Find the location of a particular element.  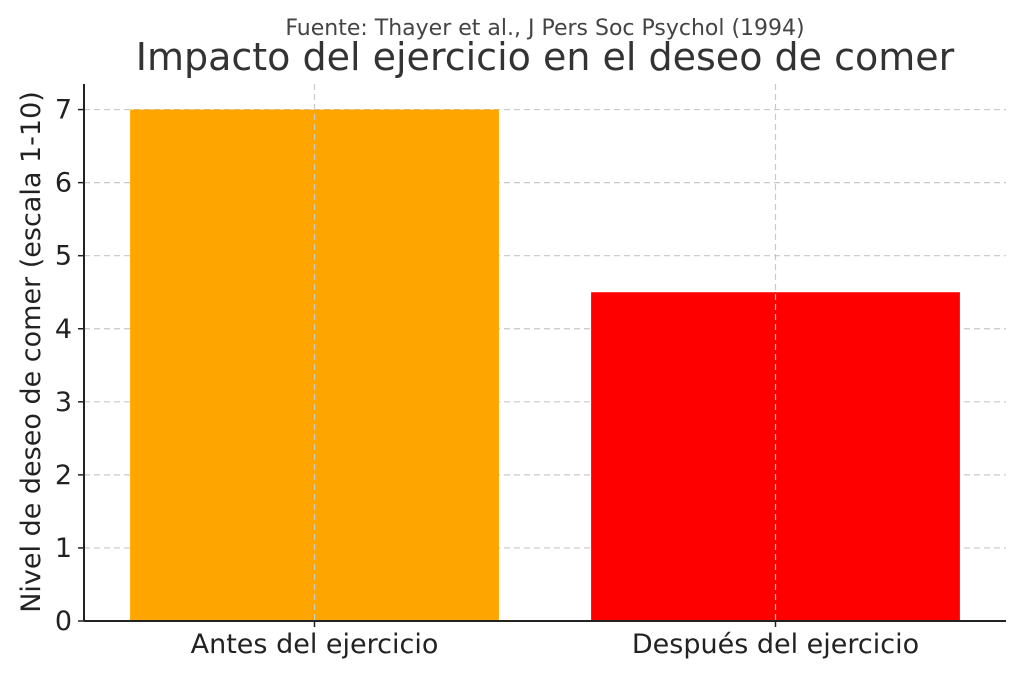

x-tick-label: Antes del ejercicio is located at coordinates (315, 644).